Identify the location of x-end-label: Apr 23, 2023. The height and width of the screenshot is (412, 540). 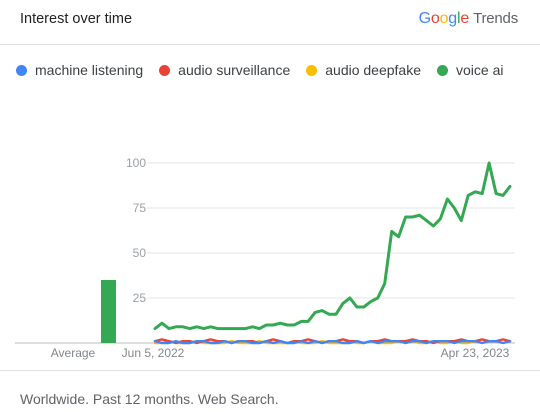
(475, 353).